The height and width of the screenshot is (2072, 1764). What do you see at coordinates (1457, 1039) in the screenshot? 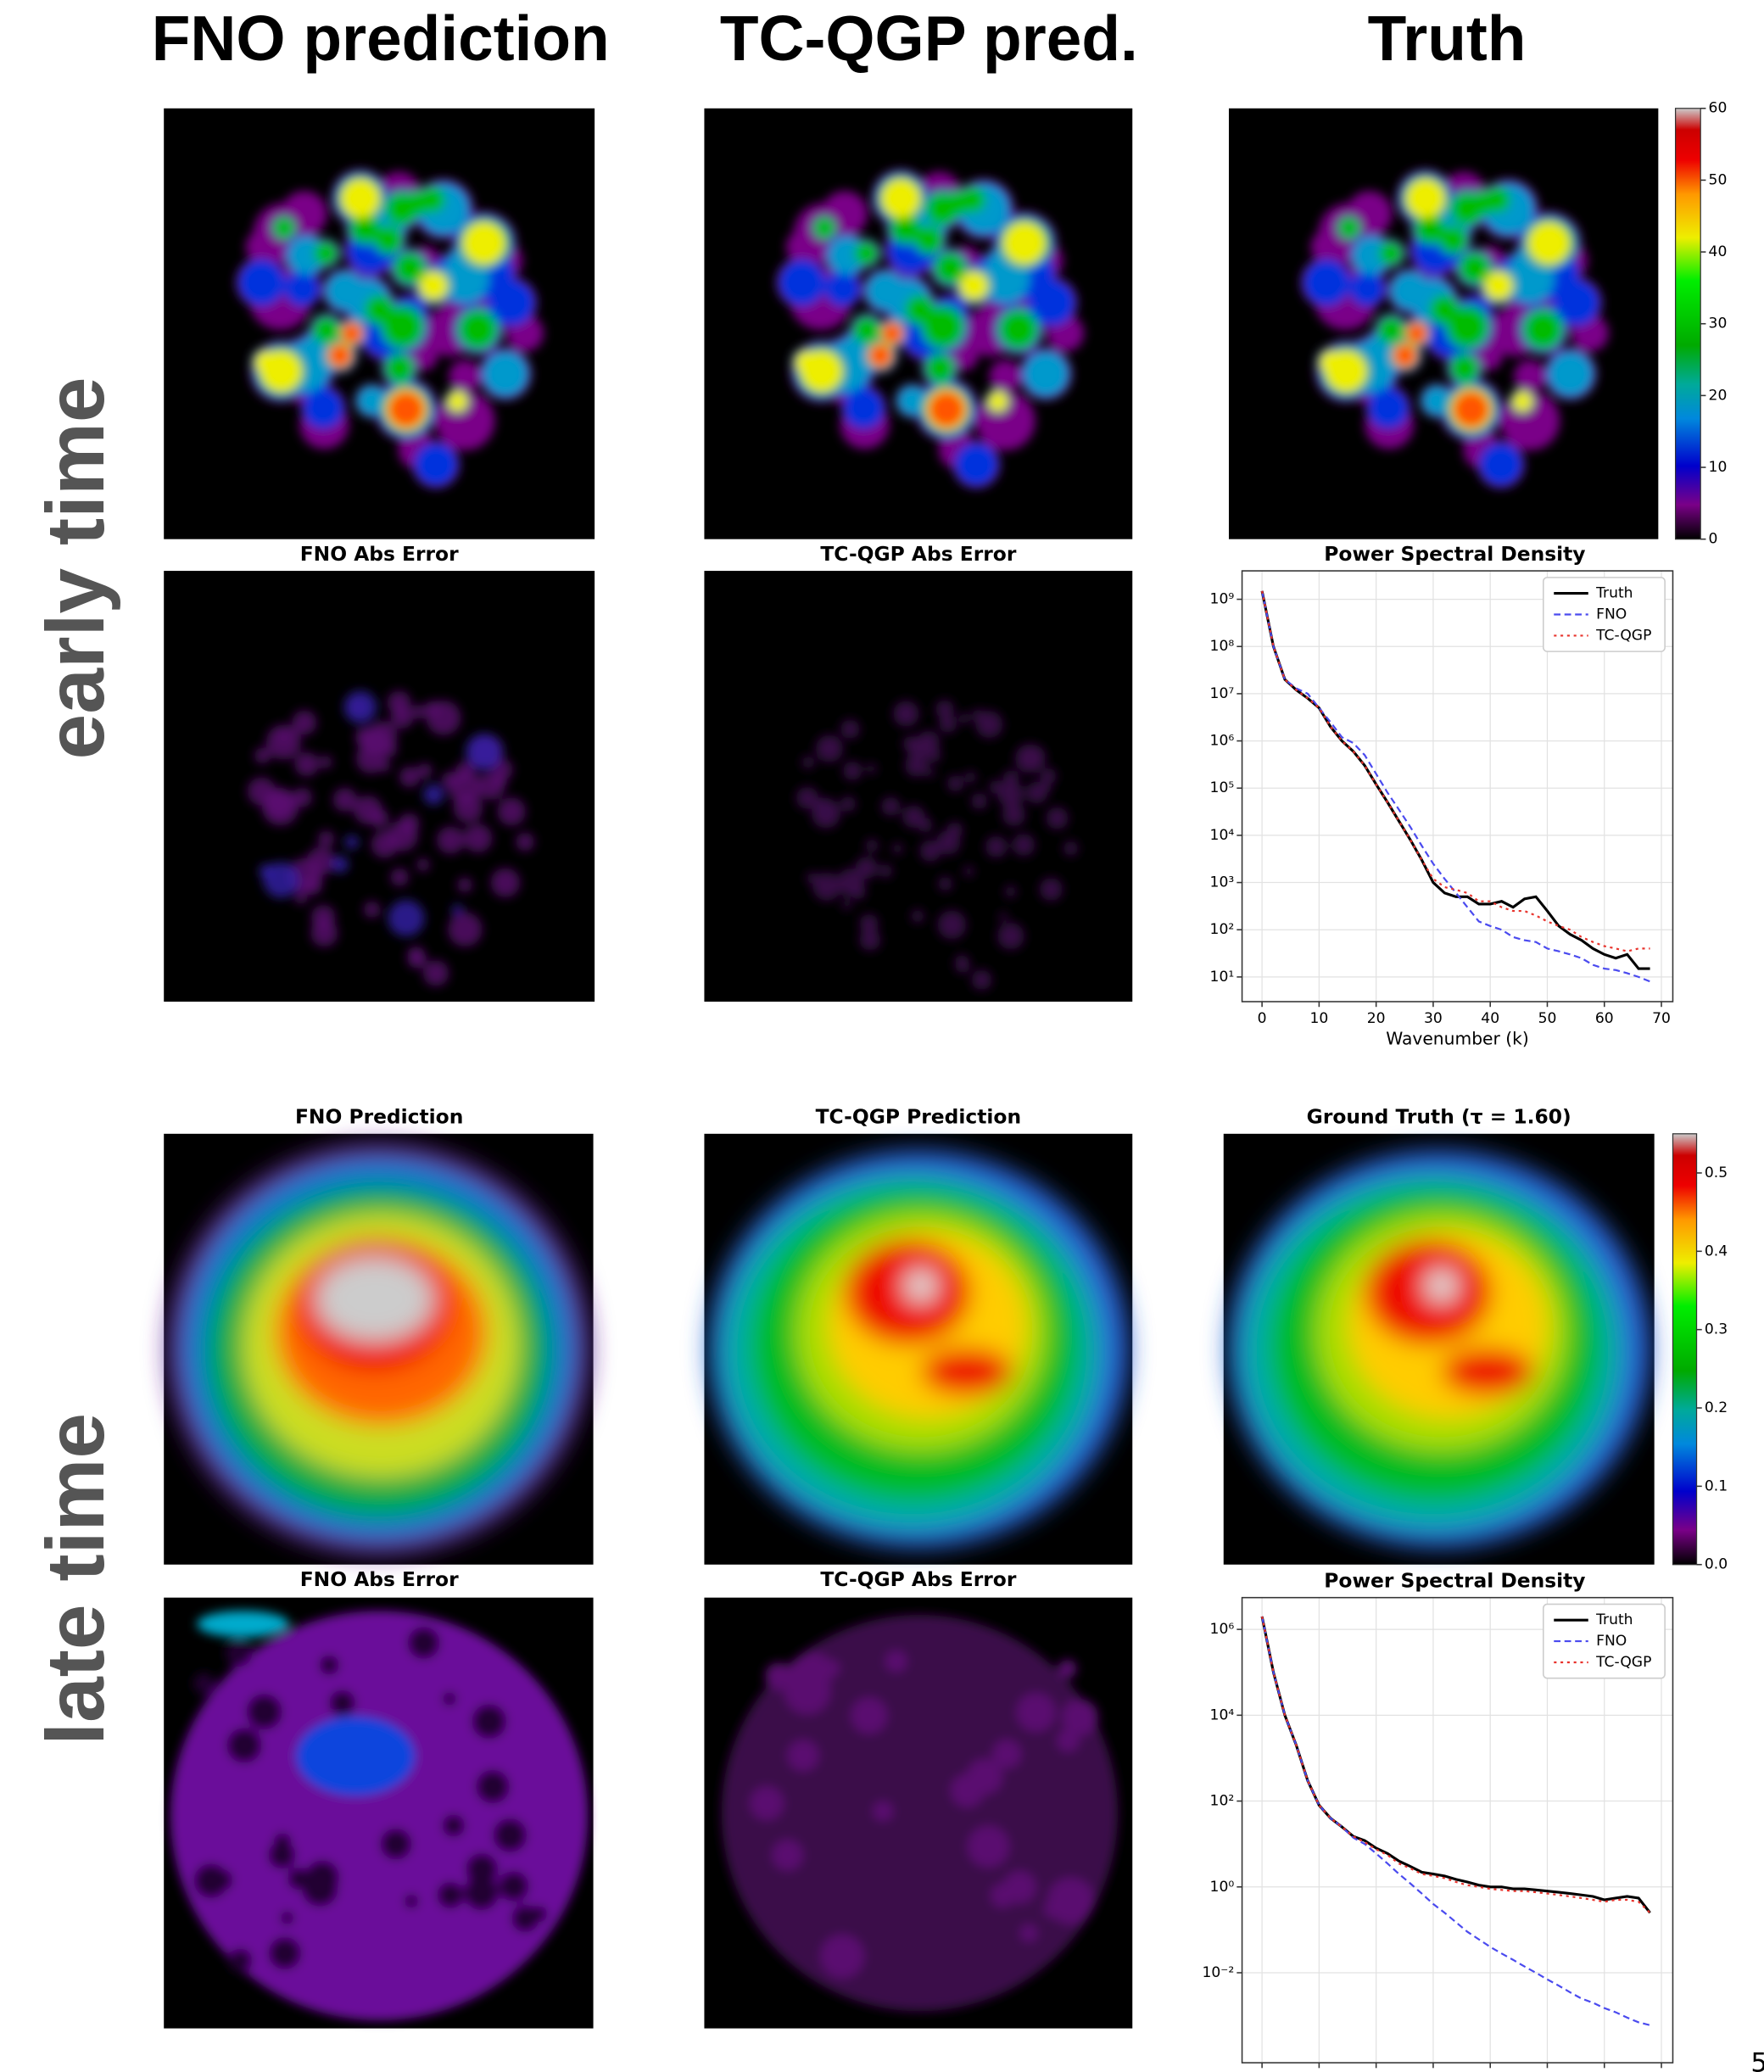
I see `x-axis-label: Wavenumber (k)` at bounding box center [1457, 1039].